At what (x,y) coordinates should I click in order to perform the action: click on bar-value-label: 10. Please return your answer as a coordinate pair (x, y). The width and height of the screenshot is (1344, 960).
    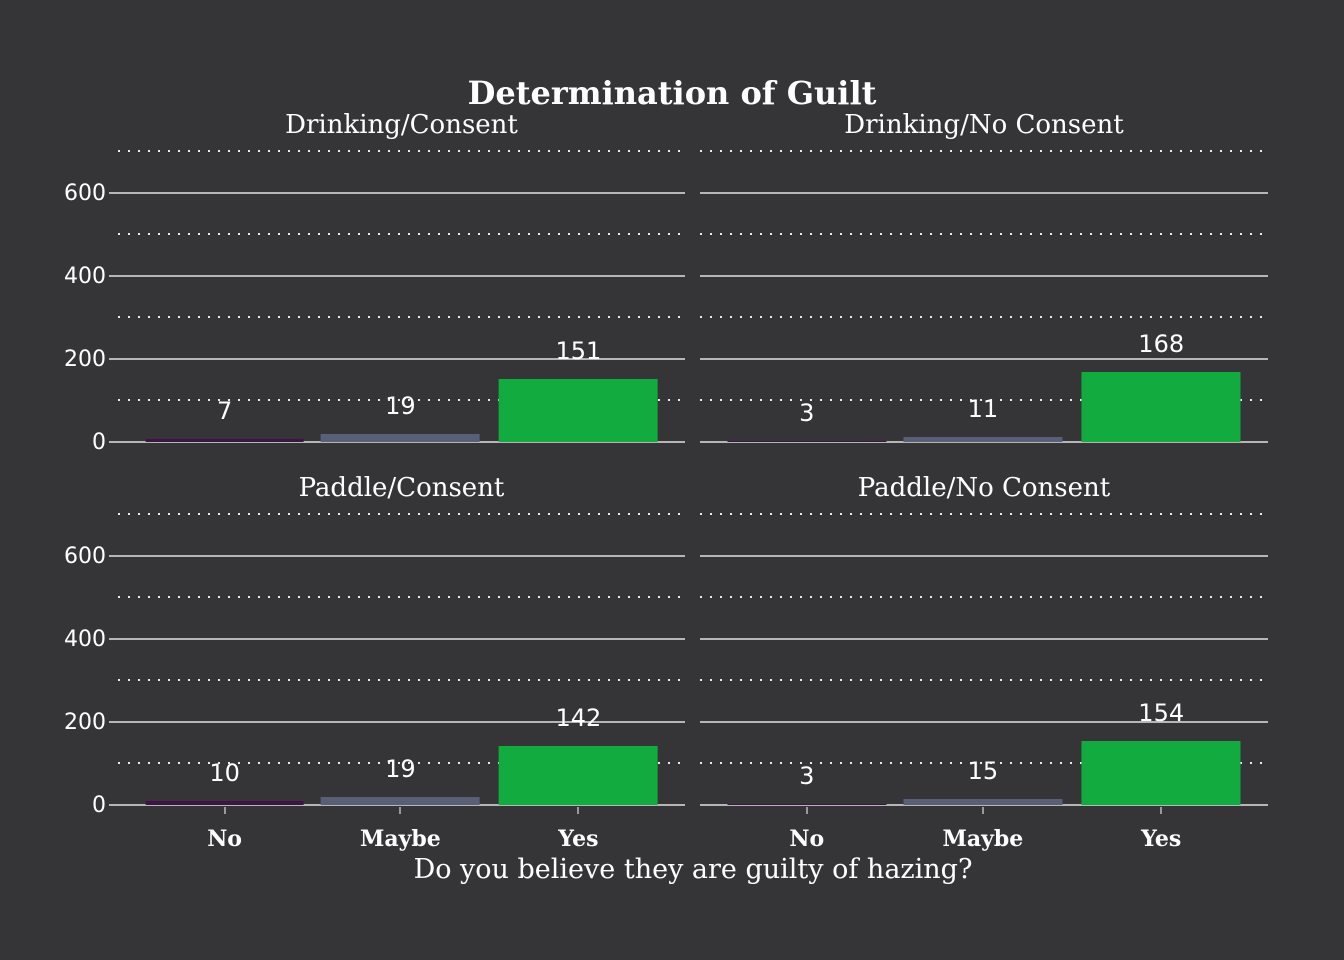
    Looking at the image, I should click on (224, 773).